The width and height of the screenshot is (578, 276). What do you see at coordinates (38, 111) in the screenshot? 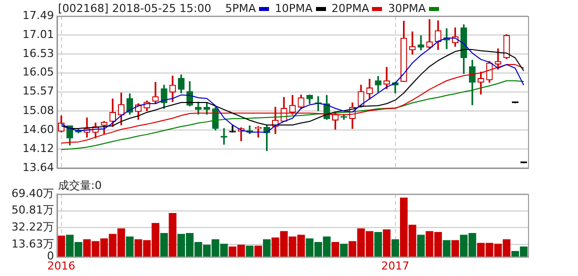
I see `y-tick-label: 15.08` at bounding box center [38, 111].